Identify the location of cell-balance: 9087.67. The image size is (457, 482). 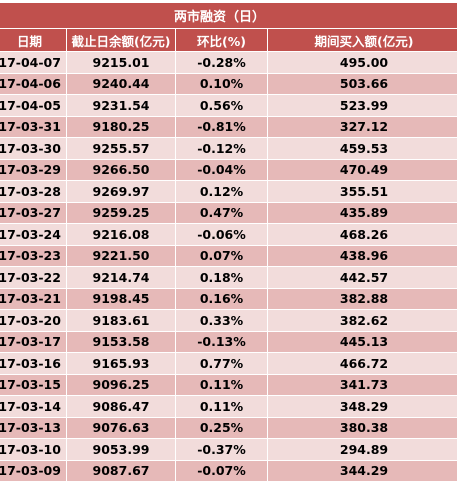
(121, 471).